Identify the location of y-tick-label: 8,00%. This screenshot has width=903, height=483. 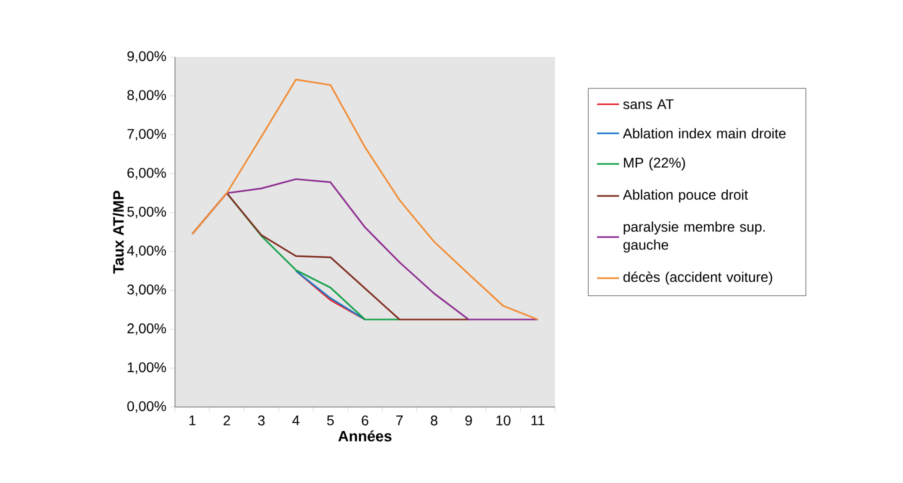
(146, 96).